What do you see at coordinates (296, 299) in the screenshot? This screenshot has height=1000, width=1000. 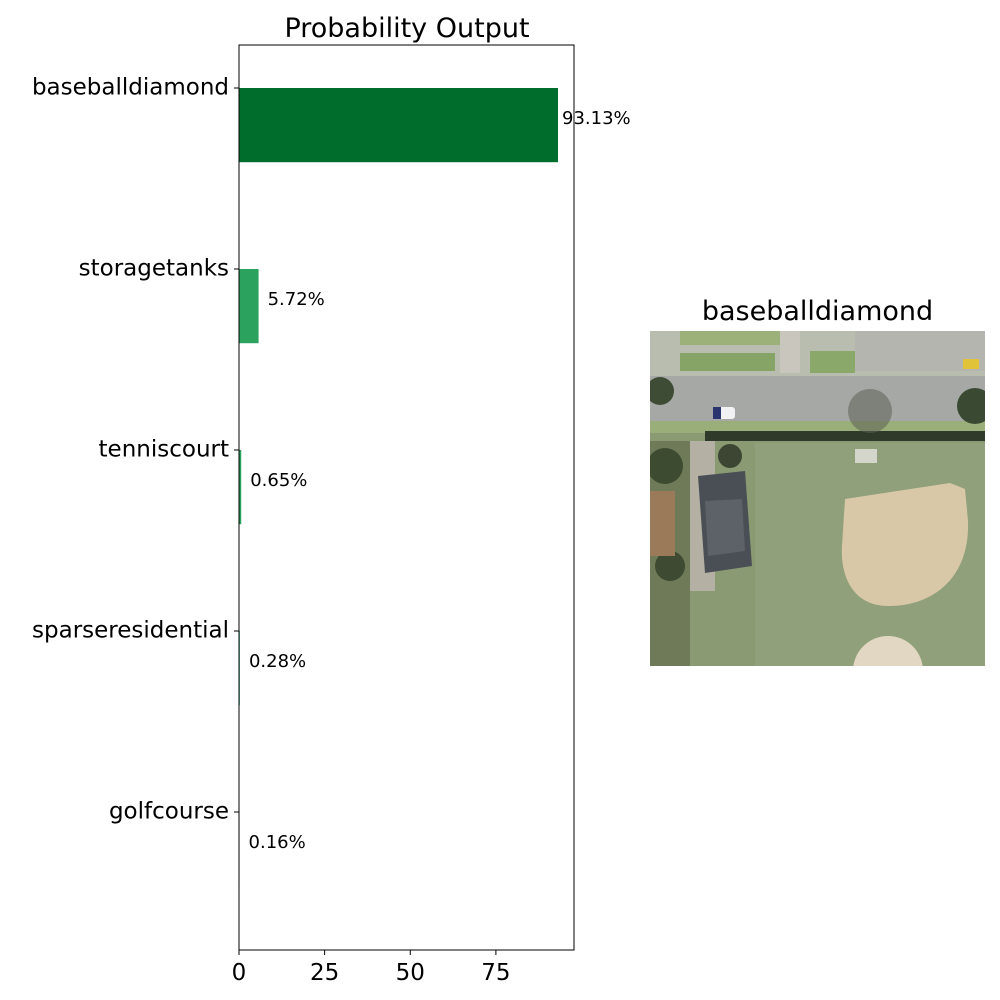 I see `data-label-storagetanks: 5.72%` at bounding box center [296, 299].